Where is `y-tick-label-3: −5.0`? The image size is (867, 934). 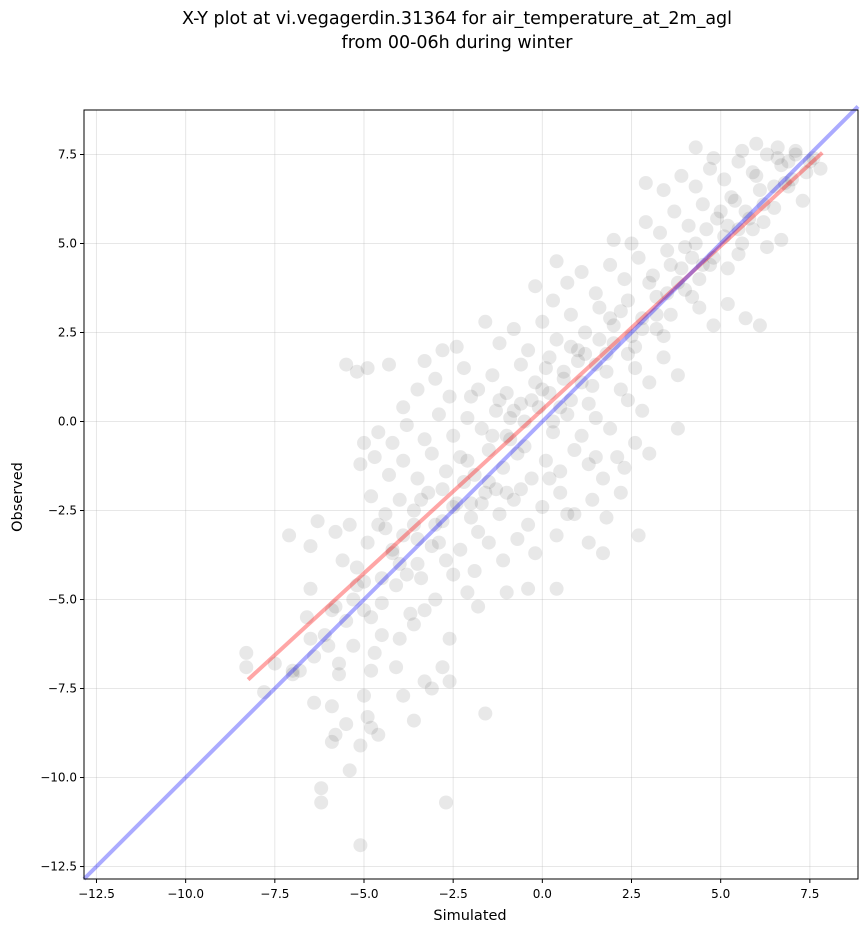
y-tick-label-3: −5.0 is located at coordinates (62, 600).